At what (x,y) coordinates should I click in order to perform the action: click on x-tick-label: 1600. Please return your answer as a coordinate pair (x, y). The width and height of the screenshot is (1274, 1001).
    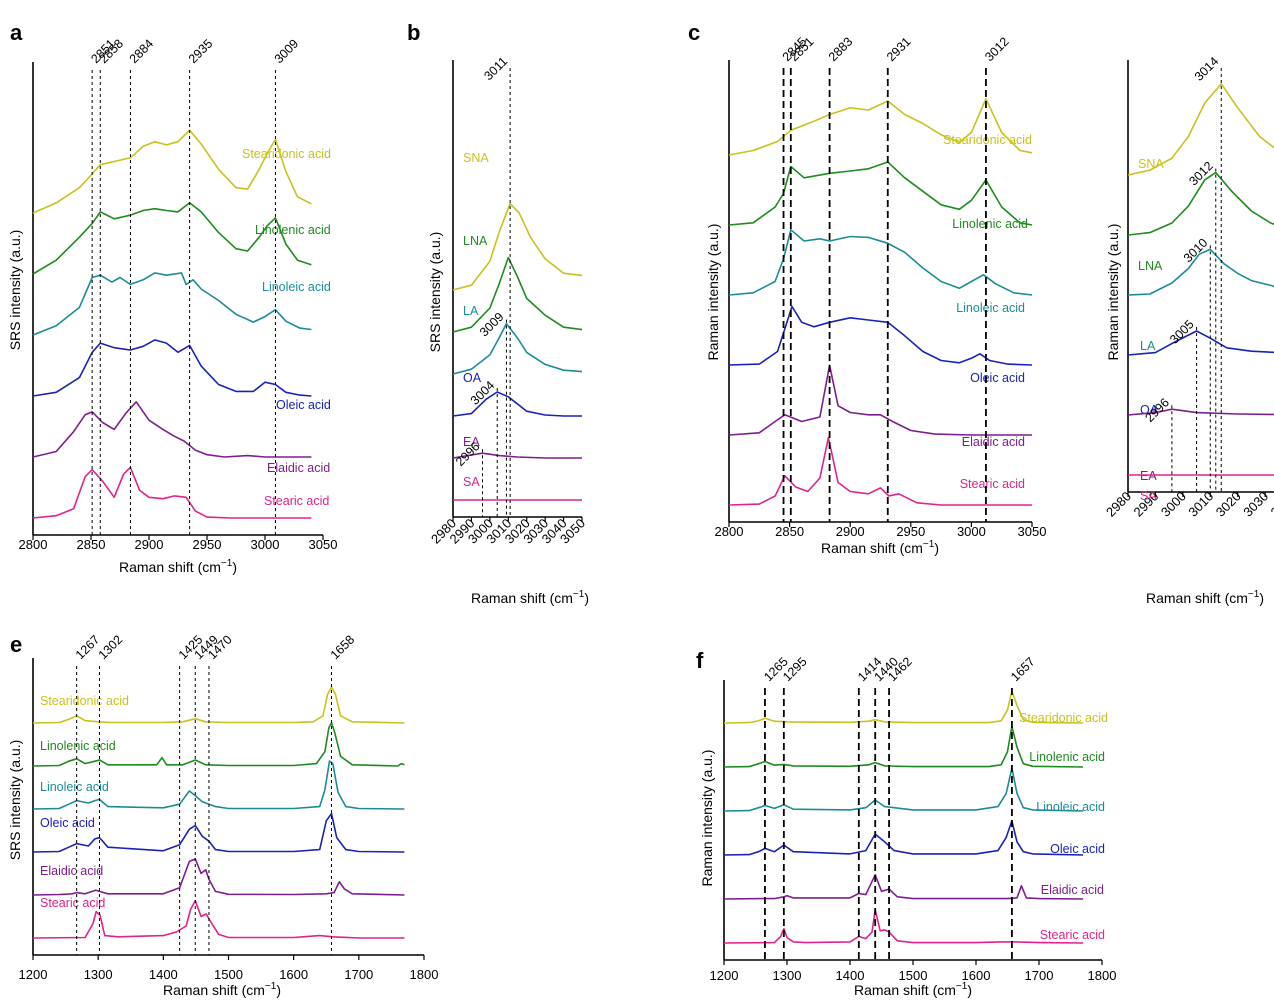
    Looking at the image, I should click on (293, 974).